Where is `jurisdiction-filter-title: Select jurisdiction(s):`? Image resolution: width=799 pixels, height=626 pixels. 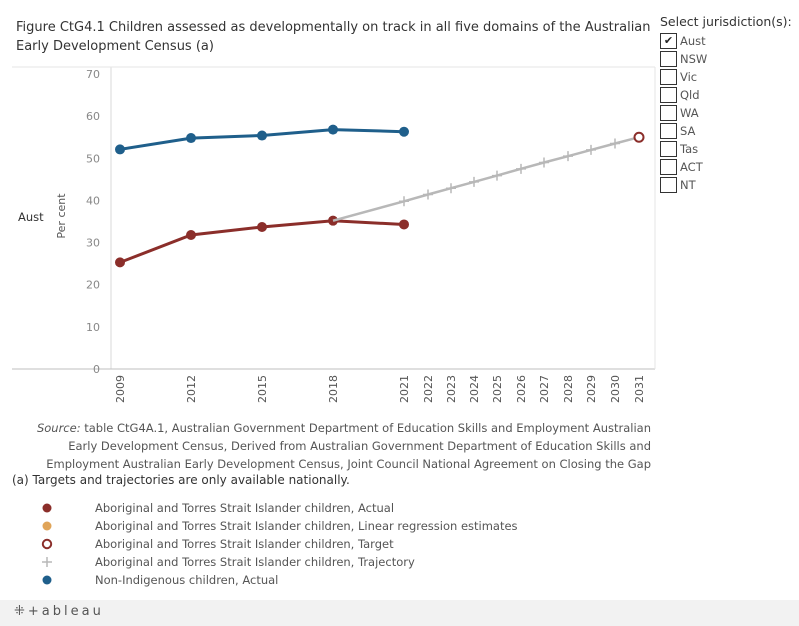
jurisdiction-filter-title: Select jurisdiction(s): is located at coordinates (726, 21).